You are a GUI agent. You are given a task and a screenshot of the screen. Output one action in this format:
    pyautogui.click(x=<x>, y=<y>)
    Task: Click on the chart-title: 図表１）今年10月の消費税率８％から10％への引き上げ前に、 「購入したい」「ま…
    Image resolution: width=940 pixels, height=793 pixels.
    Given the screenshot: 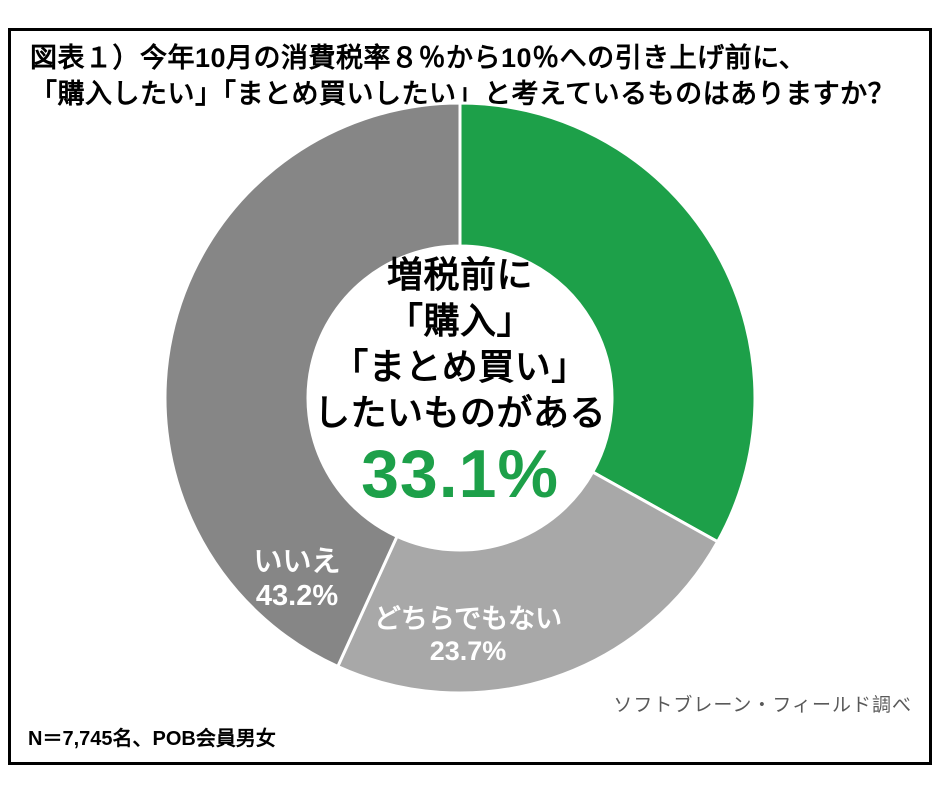 What is the action you would take?
    pyautogui.click(x=475, y=76)
    